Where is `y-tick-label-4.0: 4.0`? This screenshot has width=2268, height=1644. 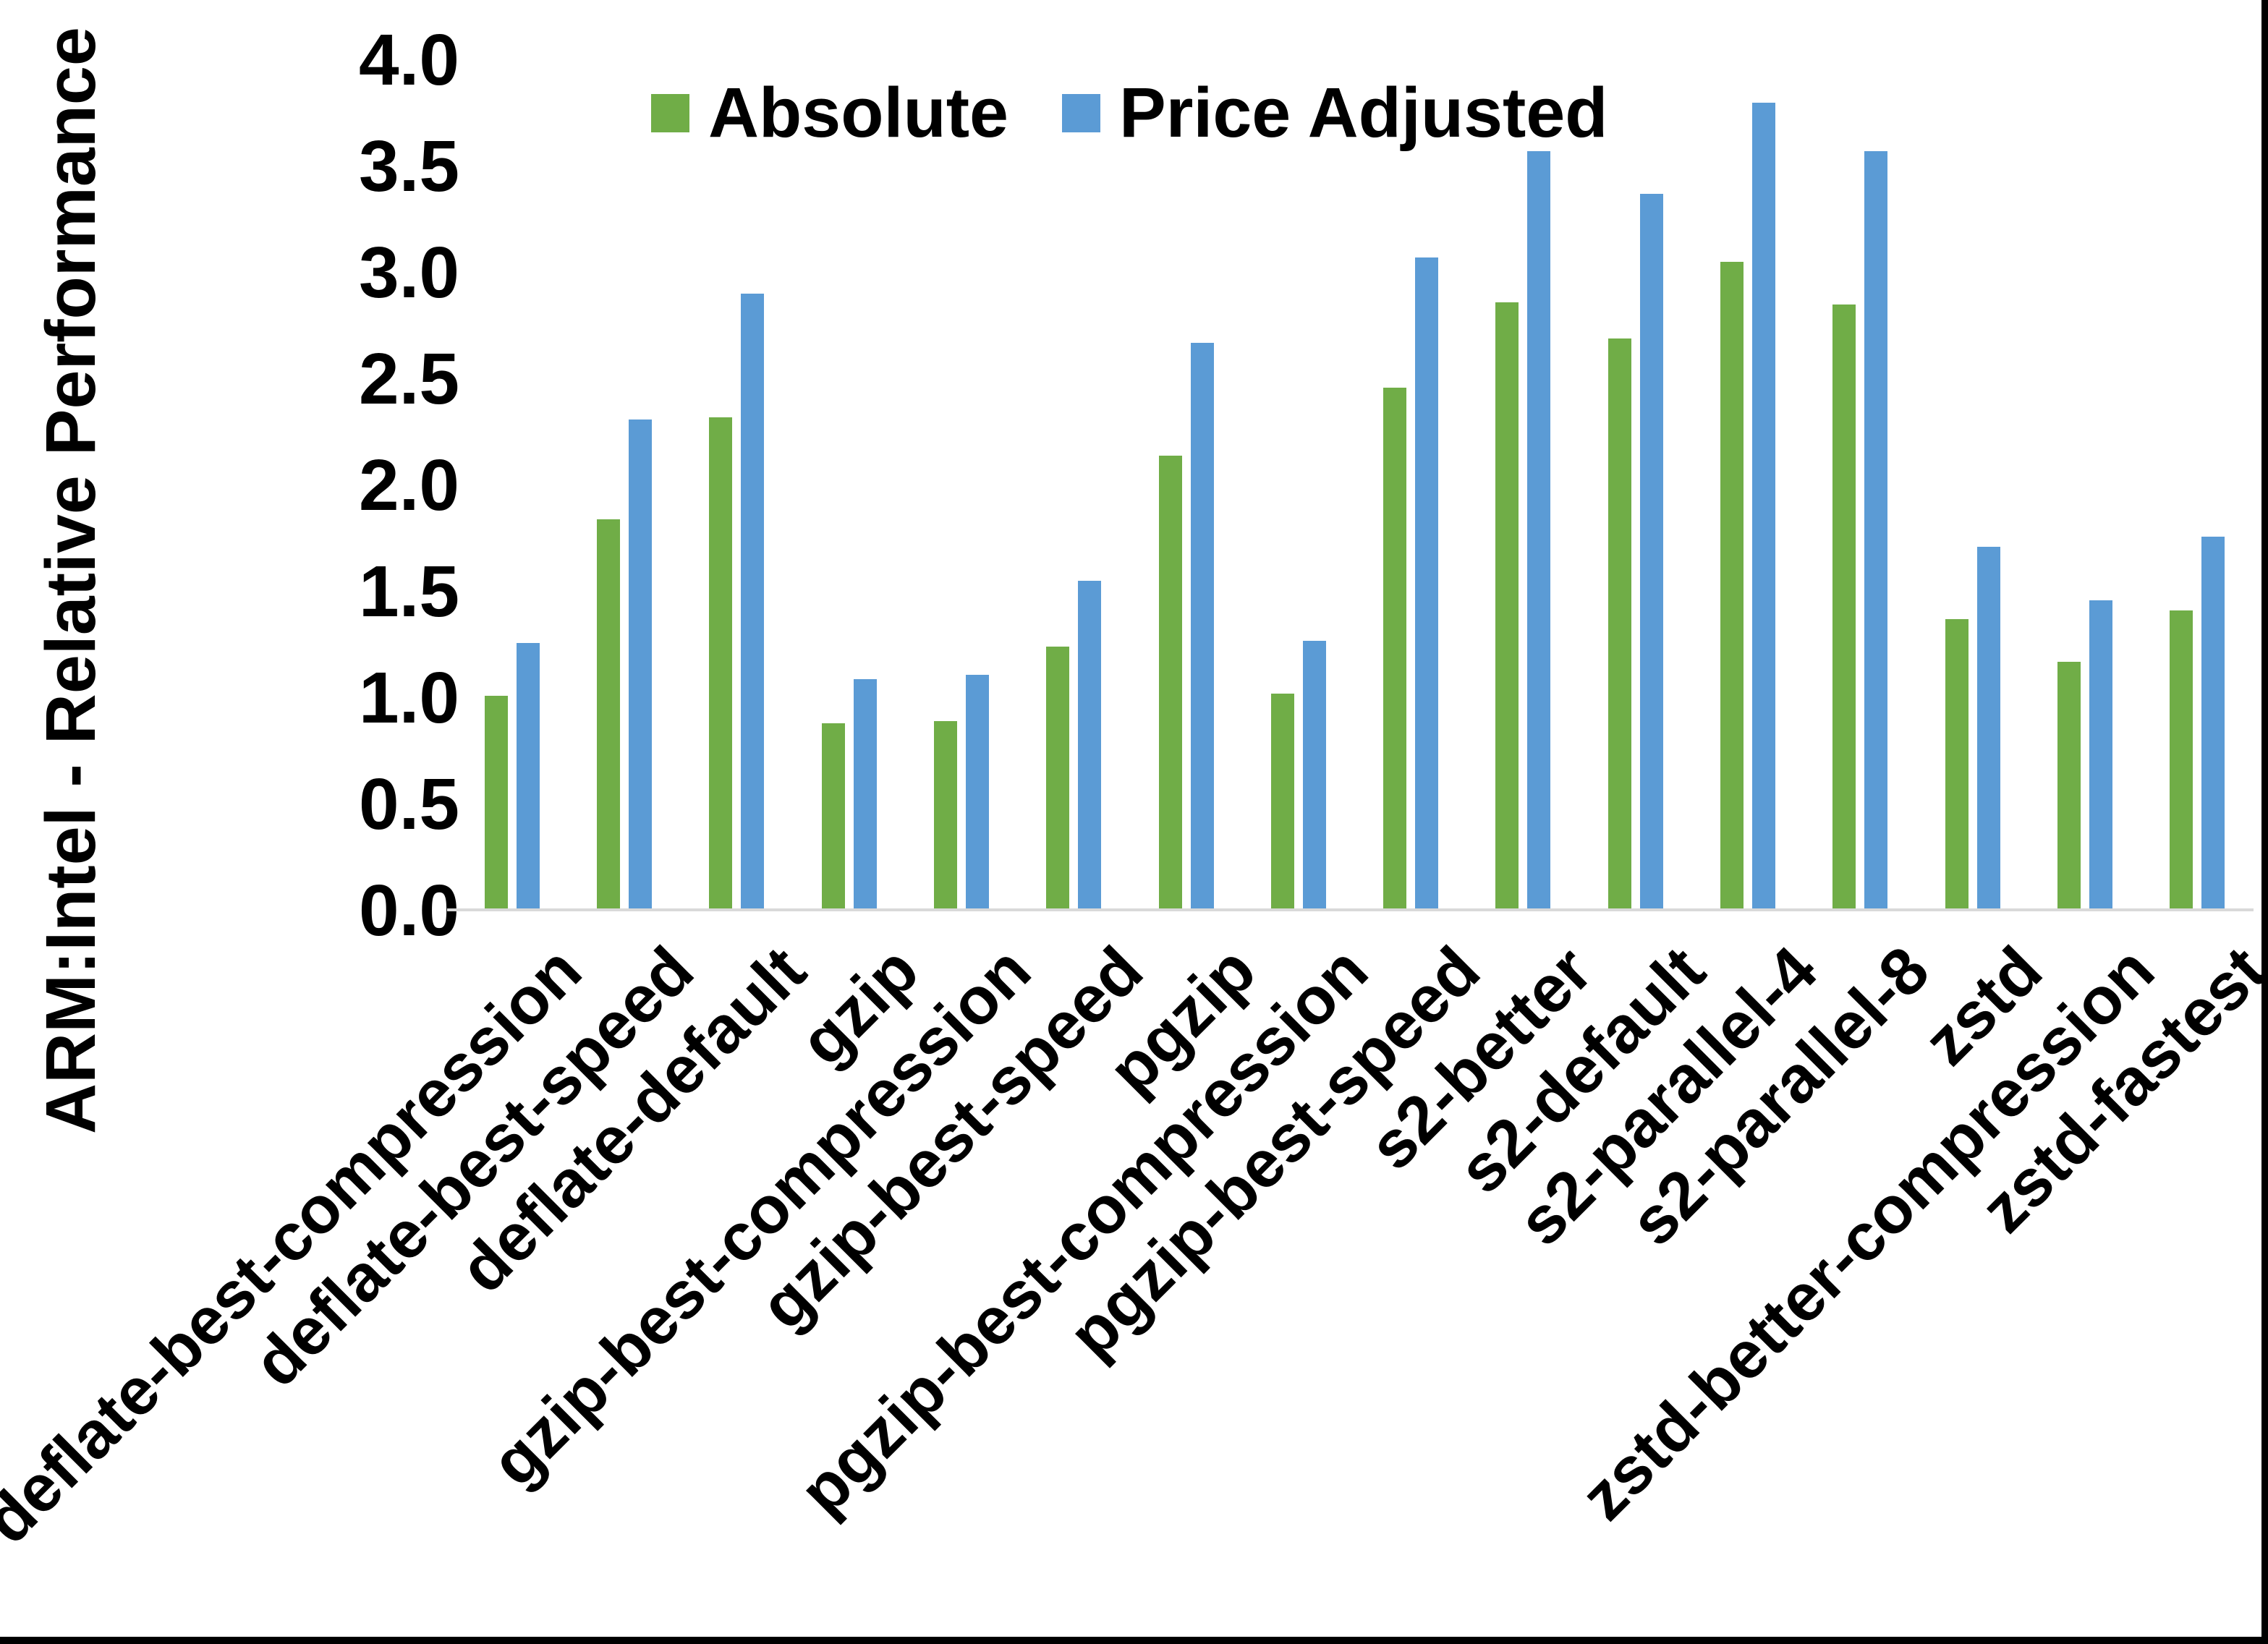
y-tick-label-4.0: 4.0 is located at coordinates (409, 60).